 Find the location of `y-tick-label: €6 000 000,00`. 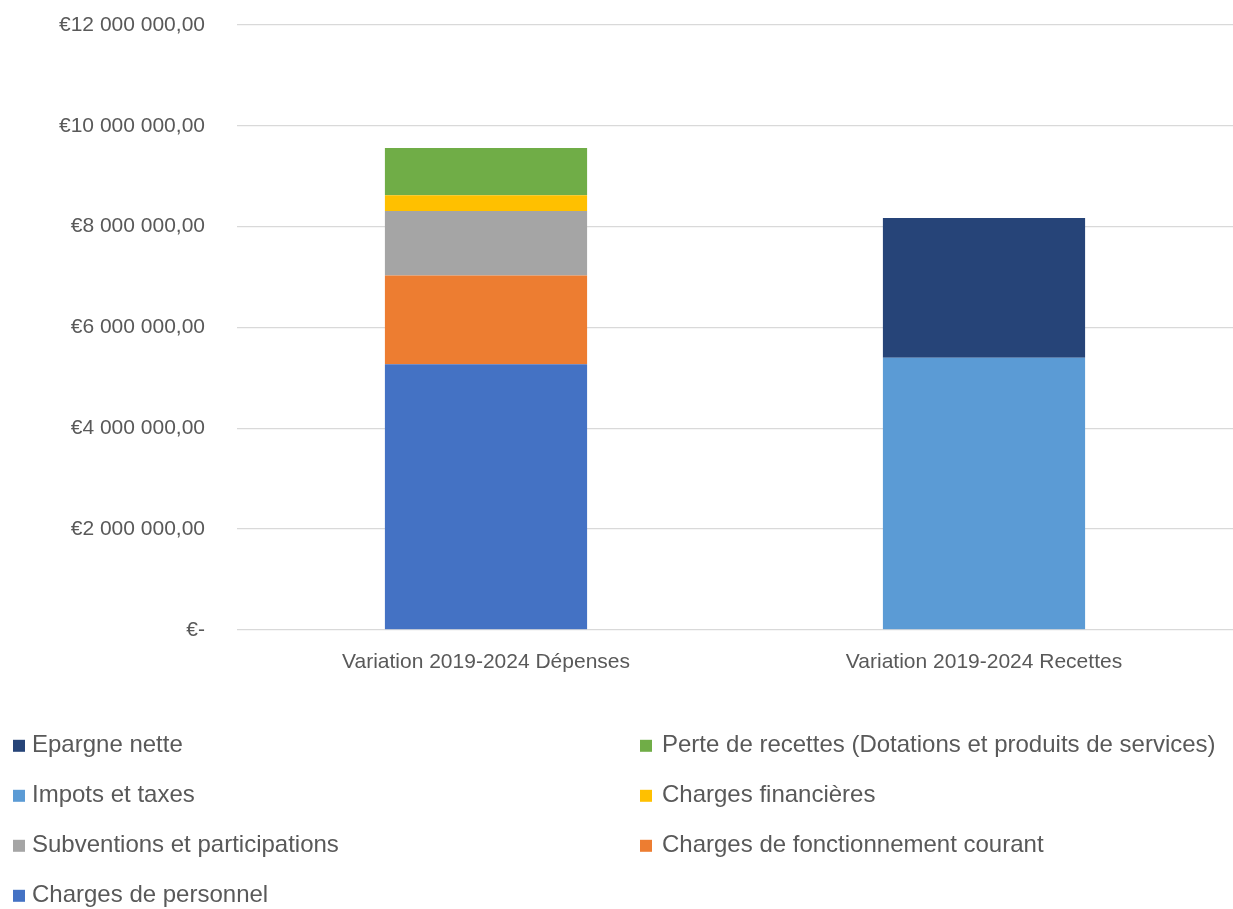

y-tick-label: €6 000 000,00 is located at coordinates (137, 326).